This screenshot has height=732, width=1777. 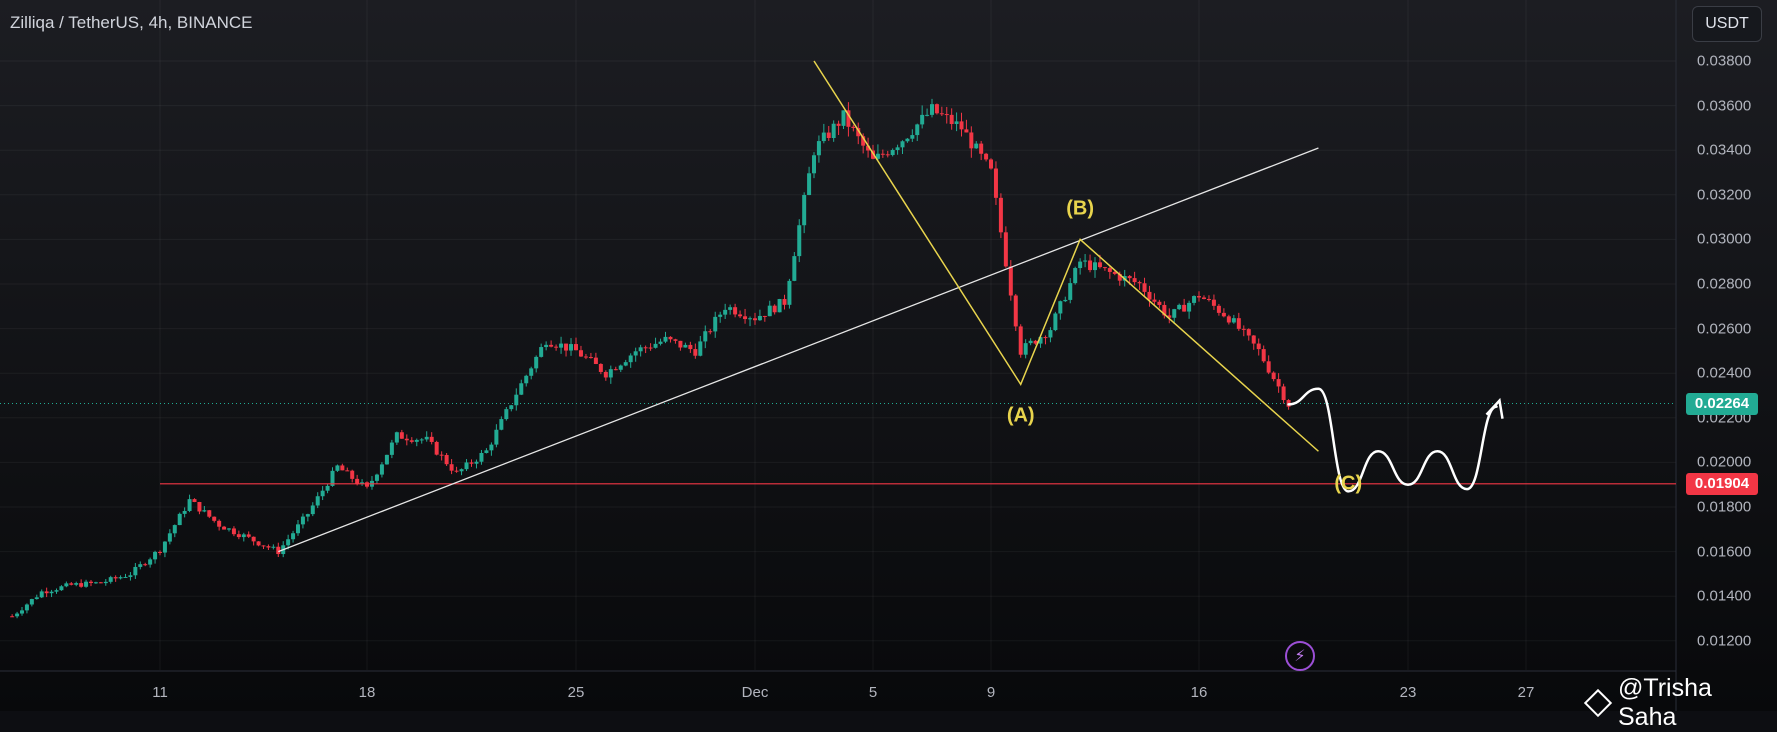 I want to click on current-price-badge: 0.02264, so click(x=1722, y=403).